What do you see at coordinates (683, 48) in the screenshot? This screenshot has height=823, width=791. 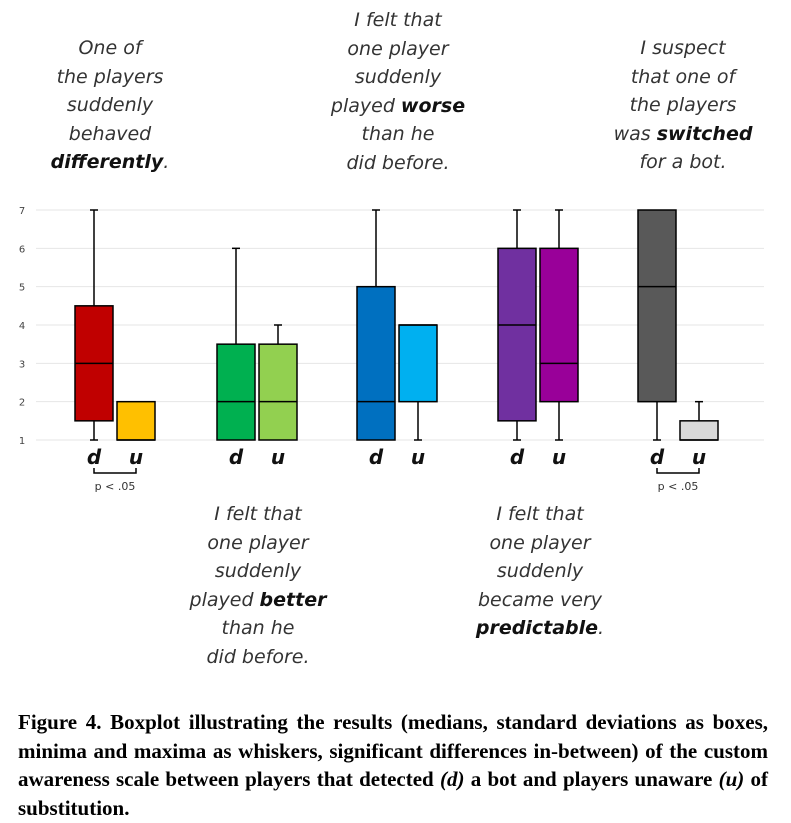 I see `annotation-line: I suspect` at bounding box center [683, 48].